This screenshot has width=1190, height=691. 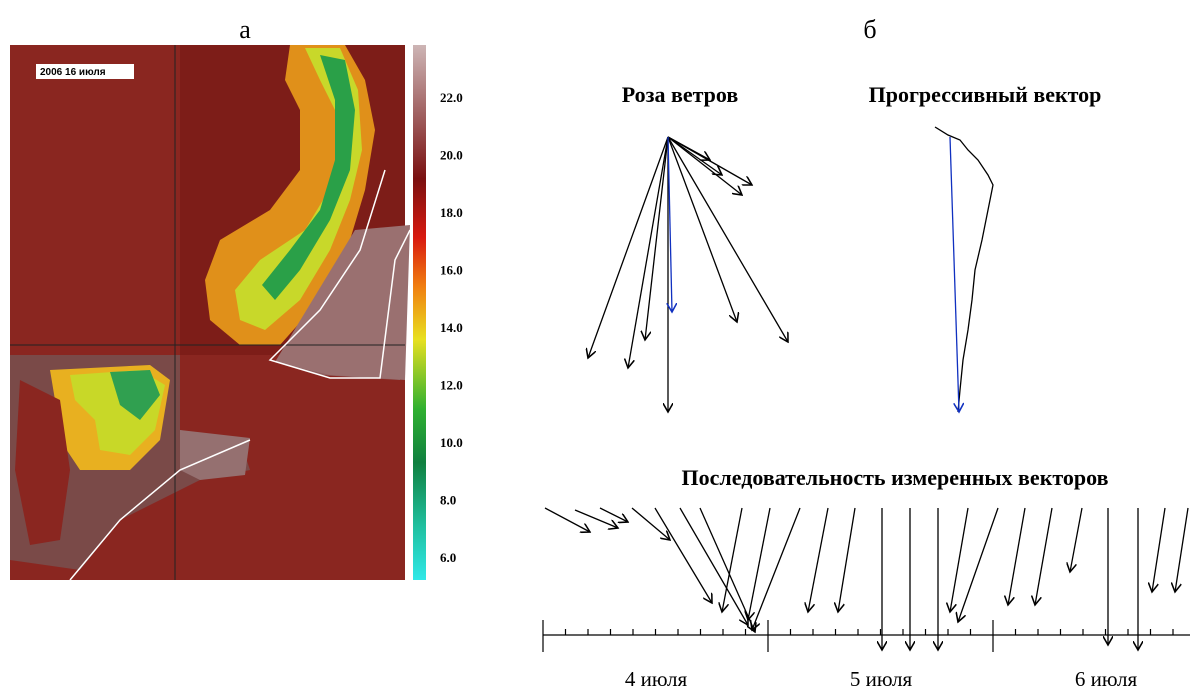 I want to click on colorbar-tick-label: 12.0, so click(x=451, y=385).